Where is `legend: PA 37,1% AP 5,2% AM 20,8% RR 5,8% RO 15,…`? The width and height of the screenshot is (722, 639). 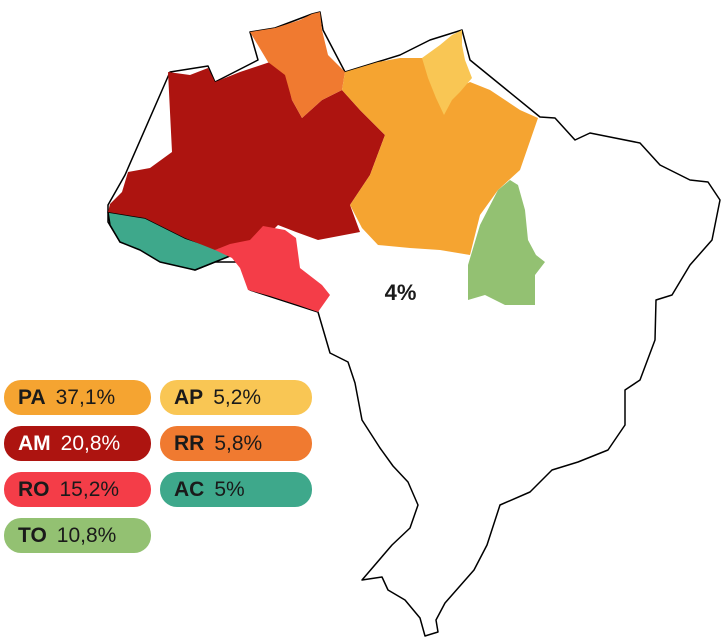 legend: PA 37,1% AP 5,2% AM 20,8% RR 5,8% RO 15,… is located at coordinates (159, 467).